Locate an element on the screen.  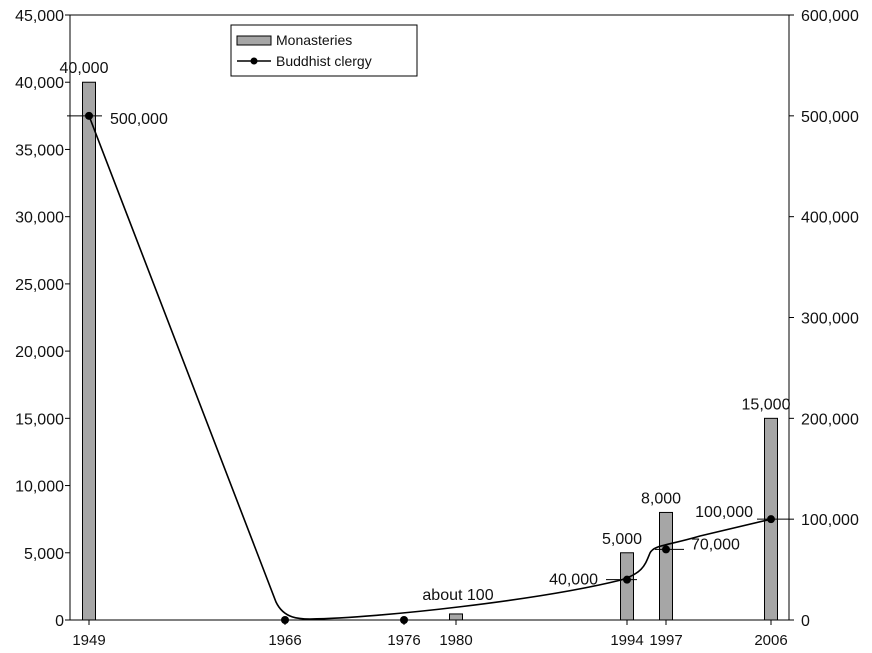
clergy-point-1976 is located at coordinates (404, 620).